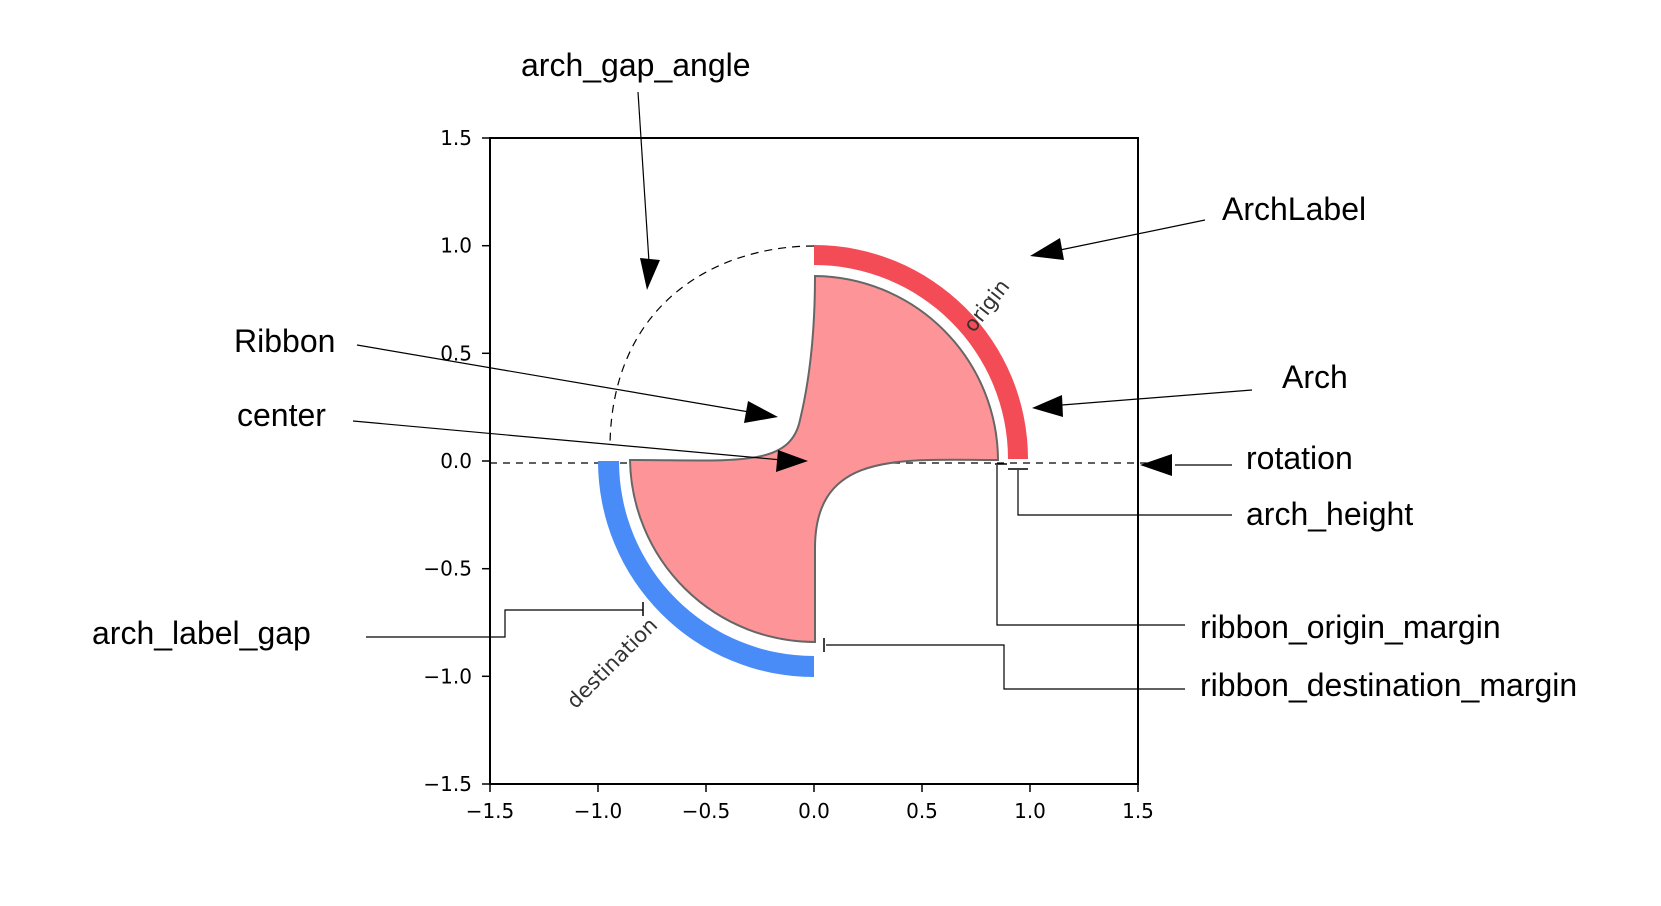 This screenshot has height=906, width=1661. What do you see at coordinates (712, 345) in the screenshot?
I see `arch-gap-arc` at bounding box center [712, 345].